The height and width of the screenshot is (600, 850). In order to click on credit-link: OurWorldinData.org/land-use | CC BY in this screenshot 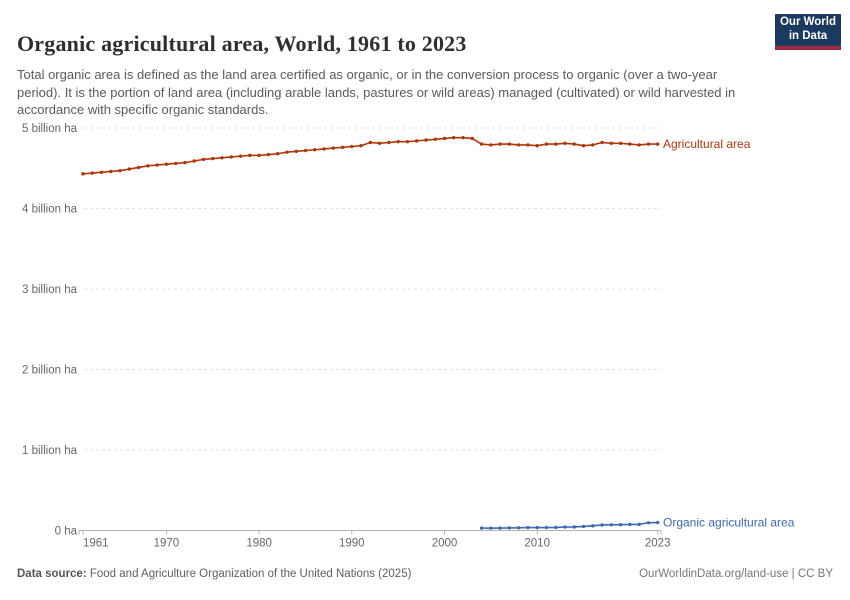, I will do `click(736, 574)`.